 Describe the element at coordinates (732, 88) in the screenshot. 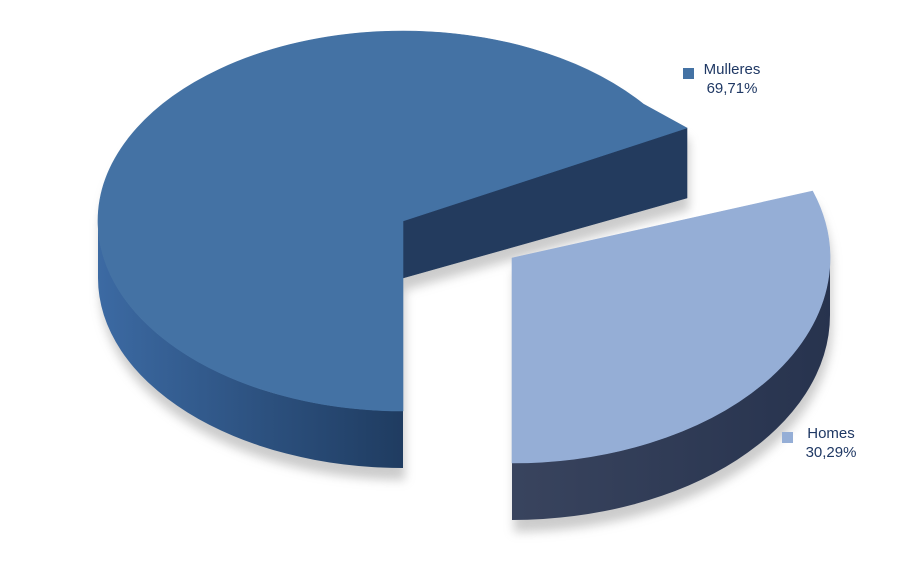

I see `data-label-mulleres-percent: 69,71%` at that location.